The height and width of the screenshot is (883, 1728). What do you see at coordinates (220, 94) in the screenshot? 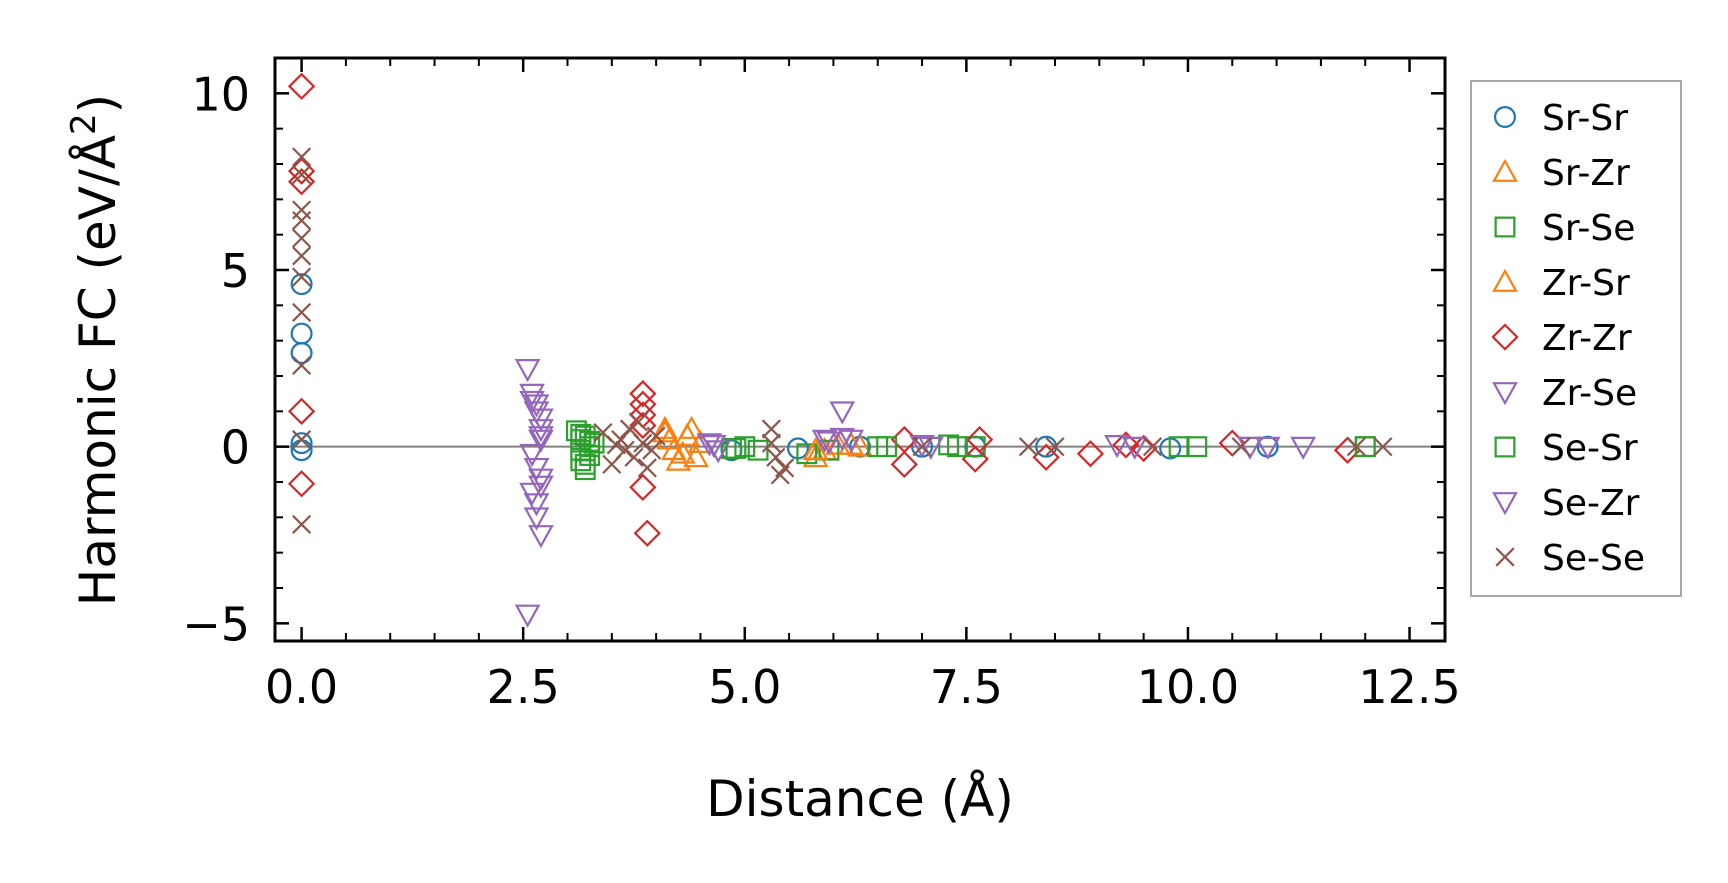
I see `y-tick-label: 10` at bounding box center [220, 94].